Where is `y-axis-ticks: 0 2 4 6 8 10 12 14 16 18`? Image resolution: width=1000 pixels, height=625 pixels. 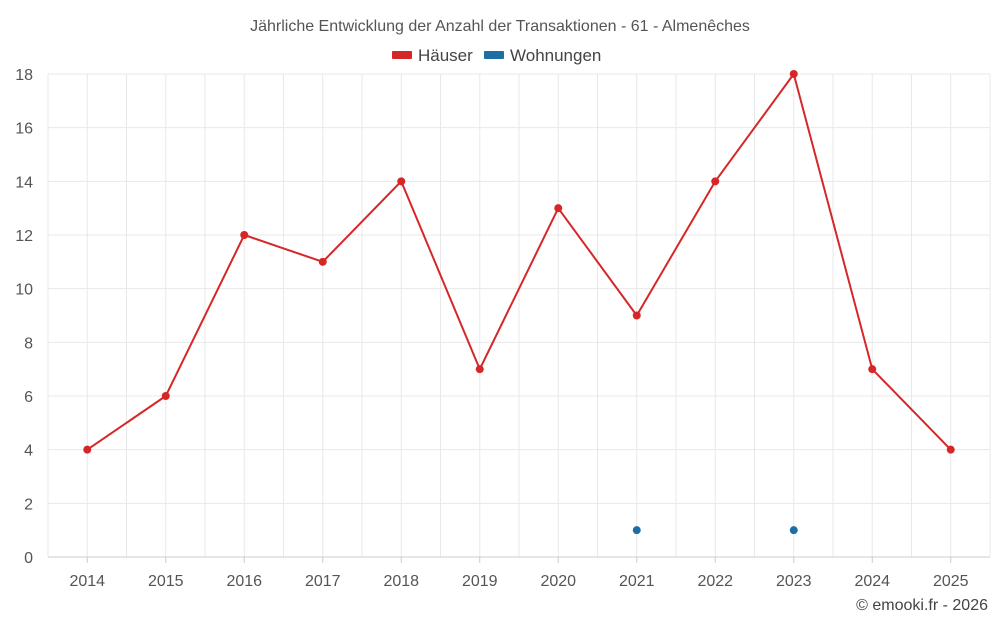
y-axis-ticks: 0 2 4 6 8 10 12 14 16 18 is located at coordinates (24, 317).